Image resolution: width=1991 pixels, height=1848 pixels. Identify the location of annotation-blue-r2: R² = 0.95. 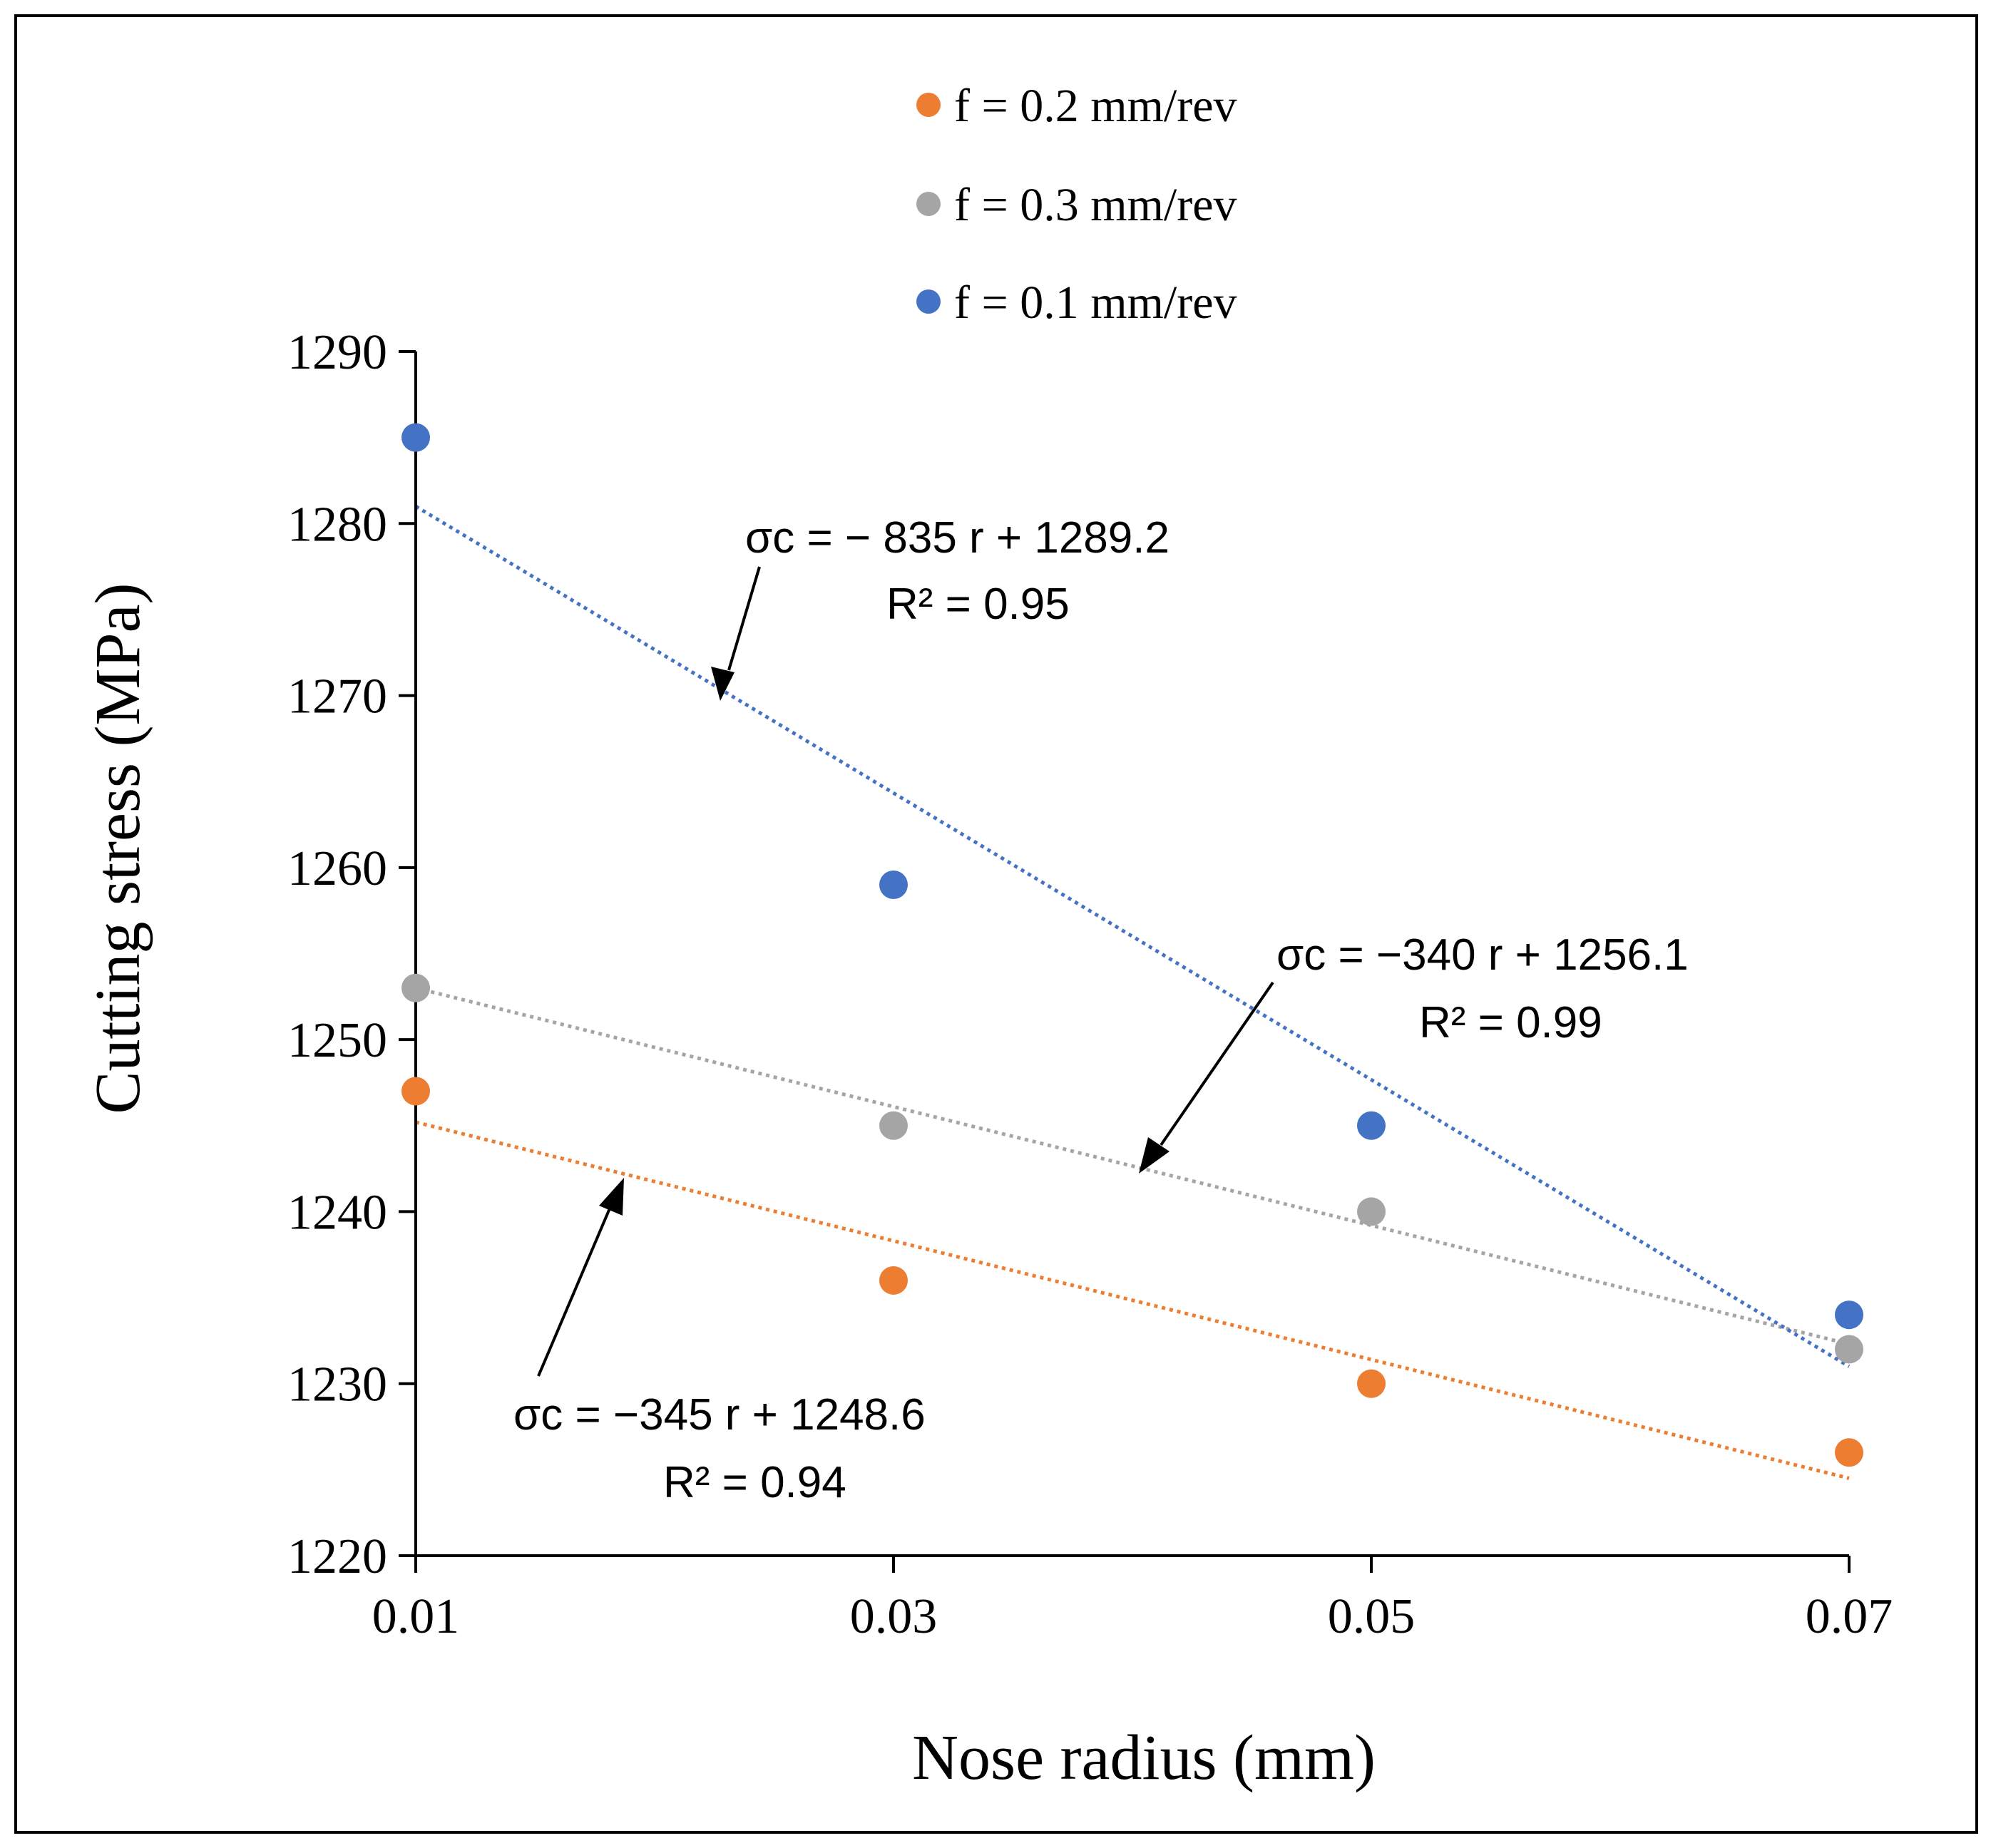
(978, 604).